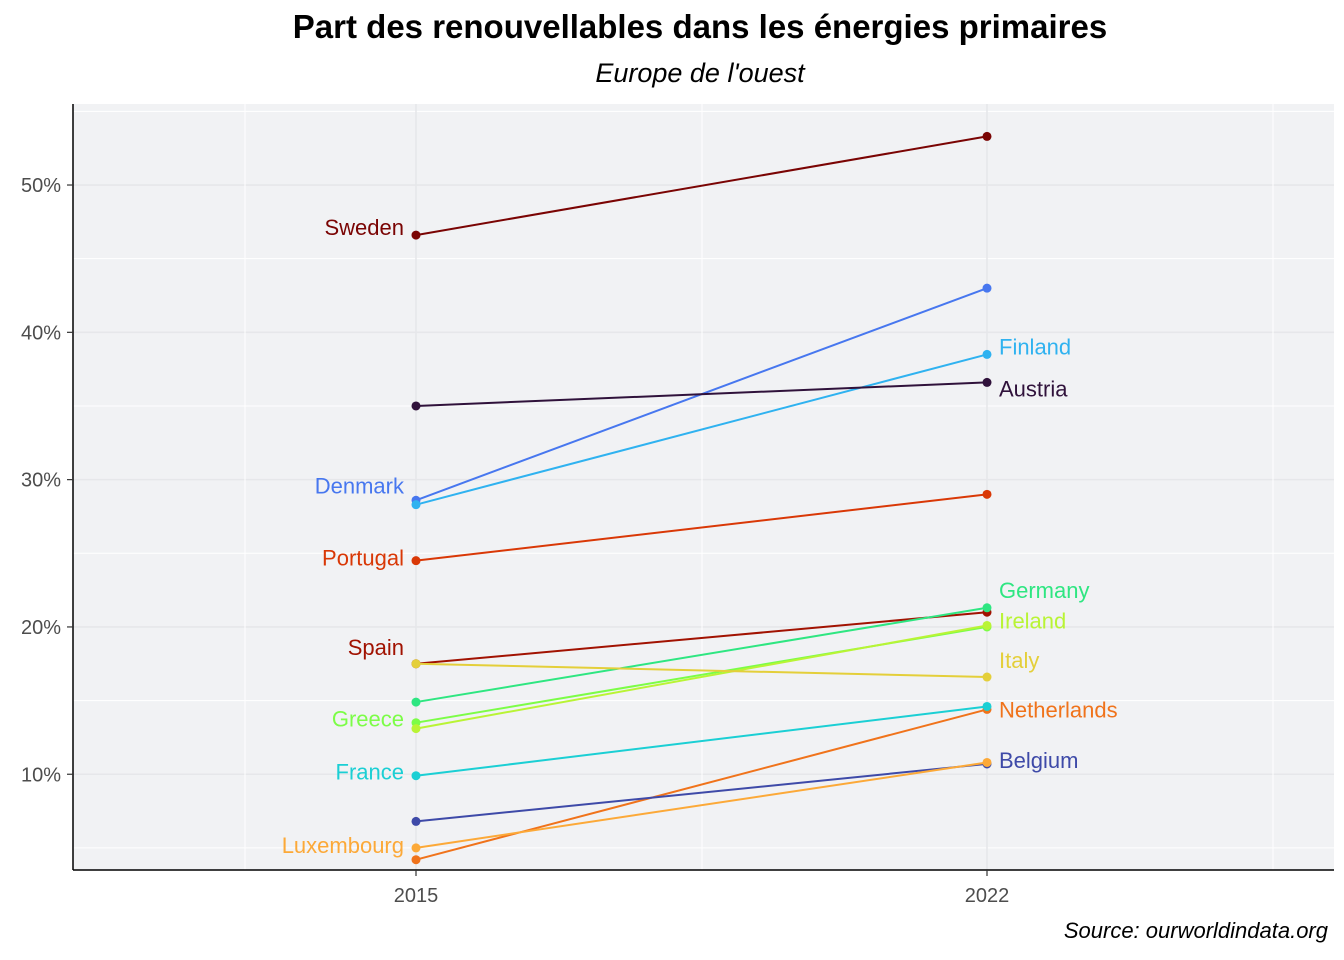 Image resolution: width=1344 pixels, height=960 pixels. What do you see at coordinates (1035, 346) in the screenshot?
I see `series-label: Finland` at bounding box center [1035, 346].